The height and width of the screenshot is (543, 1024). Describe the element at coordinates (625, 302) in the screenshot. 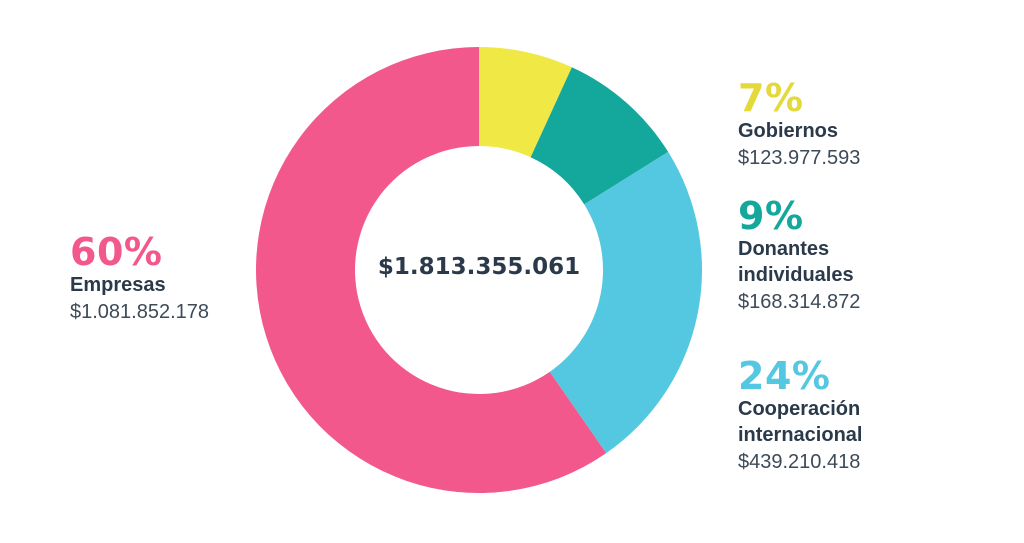

I see `donut-slice-cooperaci-n-internacional` at that location.